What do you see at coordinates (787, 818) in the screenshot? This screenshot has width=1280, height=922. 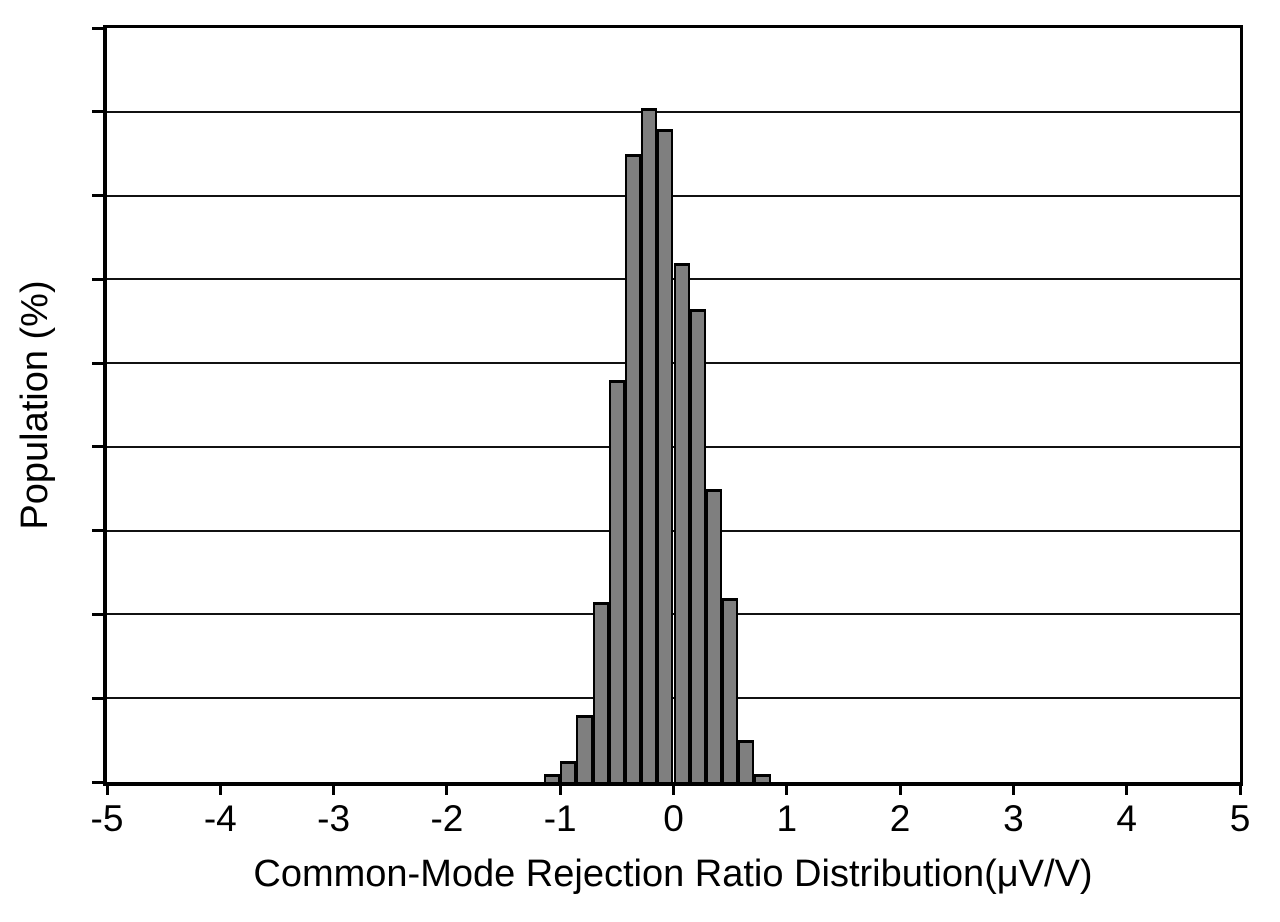 I see `x-axis-tick-label: 1` at bounding box center [787, 818].